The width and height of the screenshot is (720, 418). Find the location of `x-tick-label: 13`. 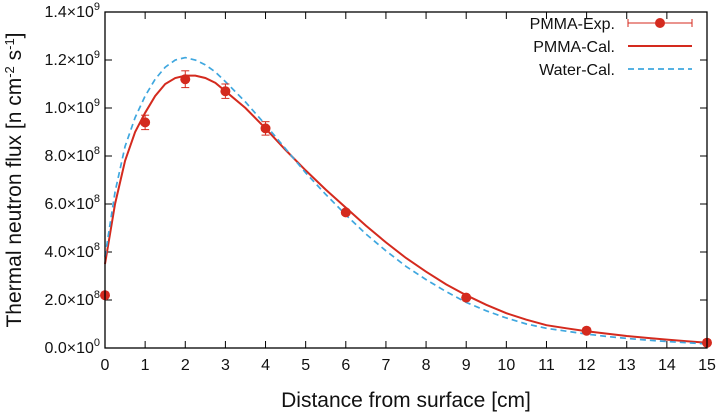

x-tick-label: 13 is located at coordinates (627, 365).